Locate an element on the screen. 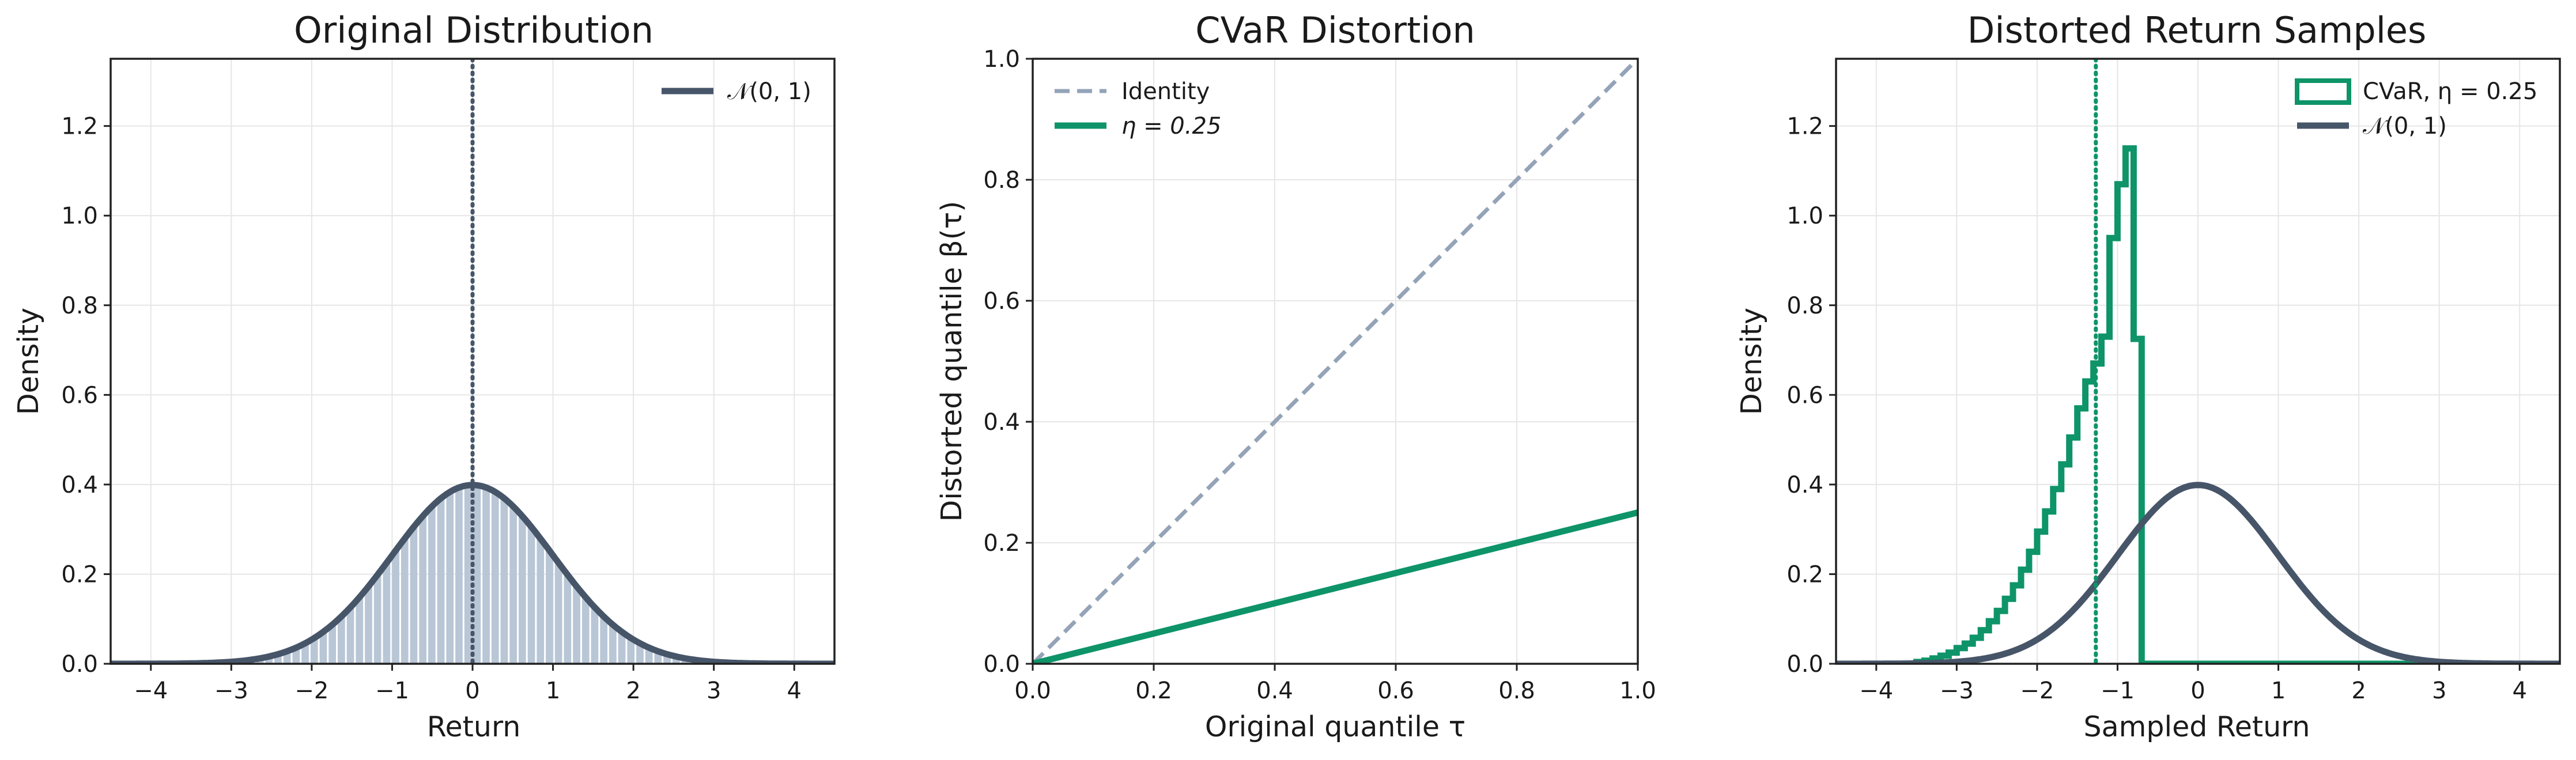  series-step-cvar is located at coordinates (2176, 404).